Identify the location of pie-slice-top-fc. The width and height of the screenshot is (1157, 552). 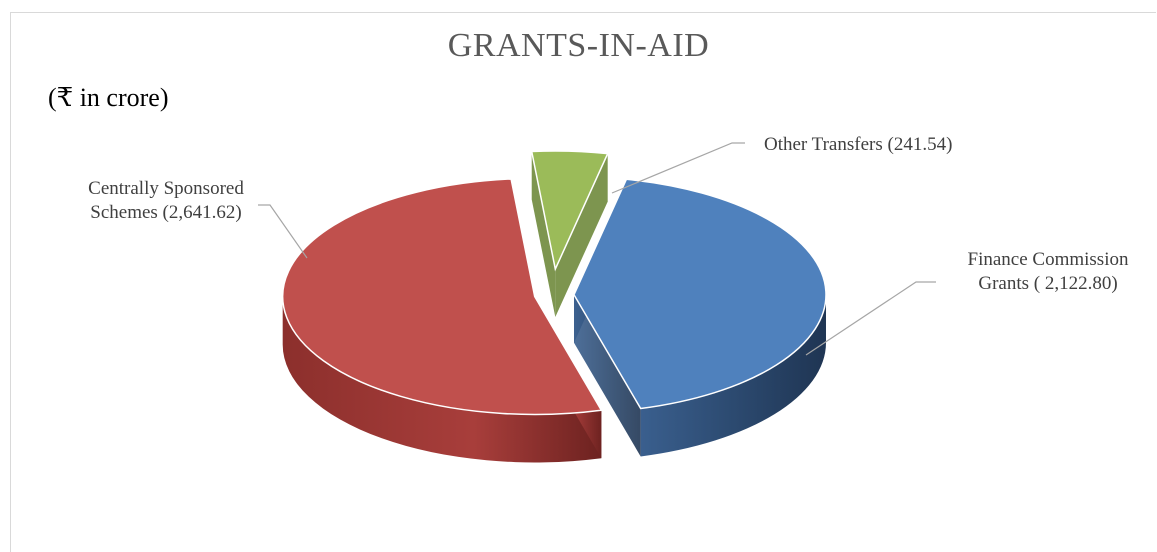
(700, 294).